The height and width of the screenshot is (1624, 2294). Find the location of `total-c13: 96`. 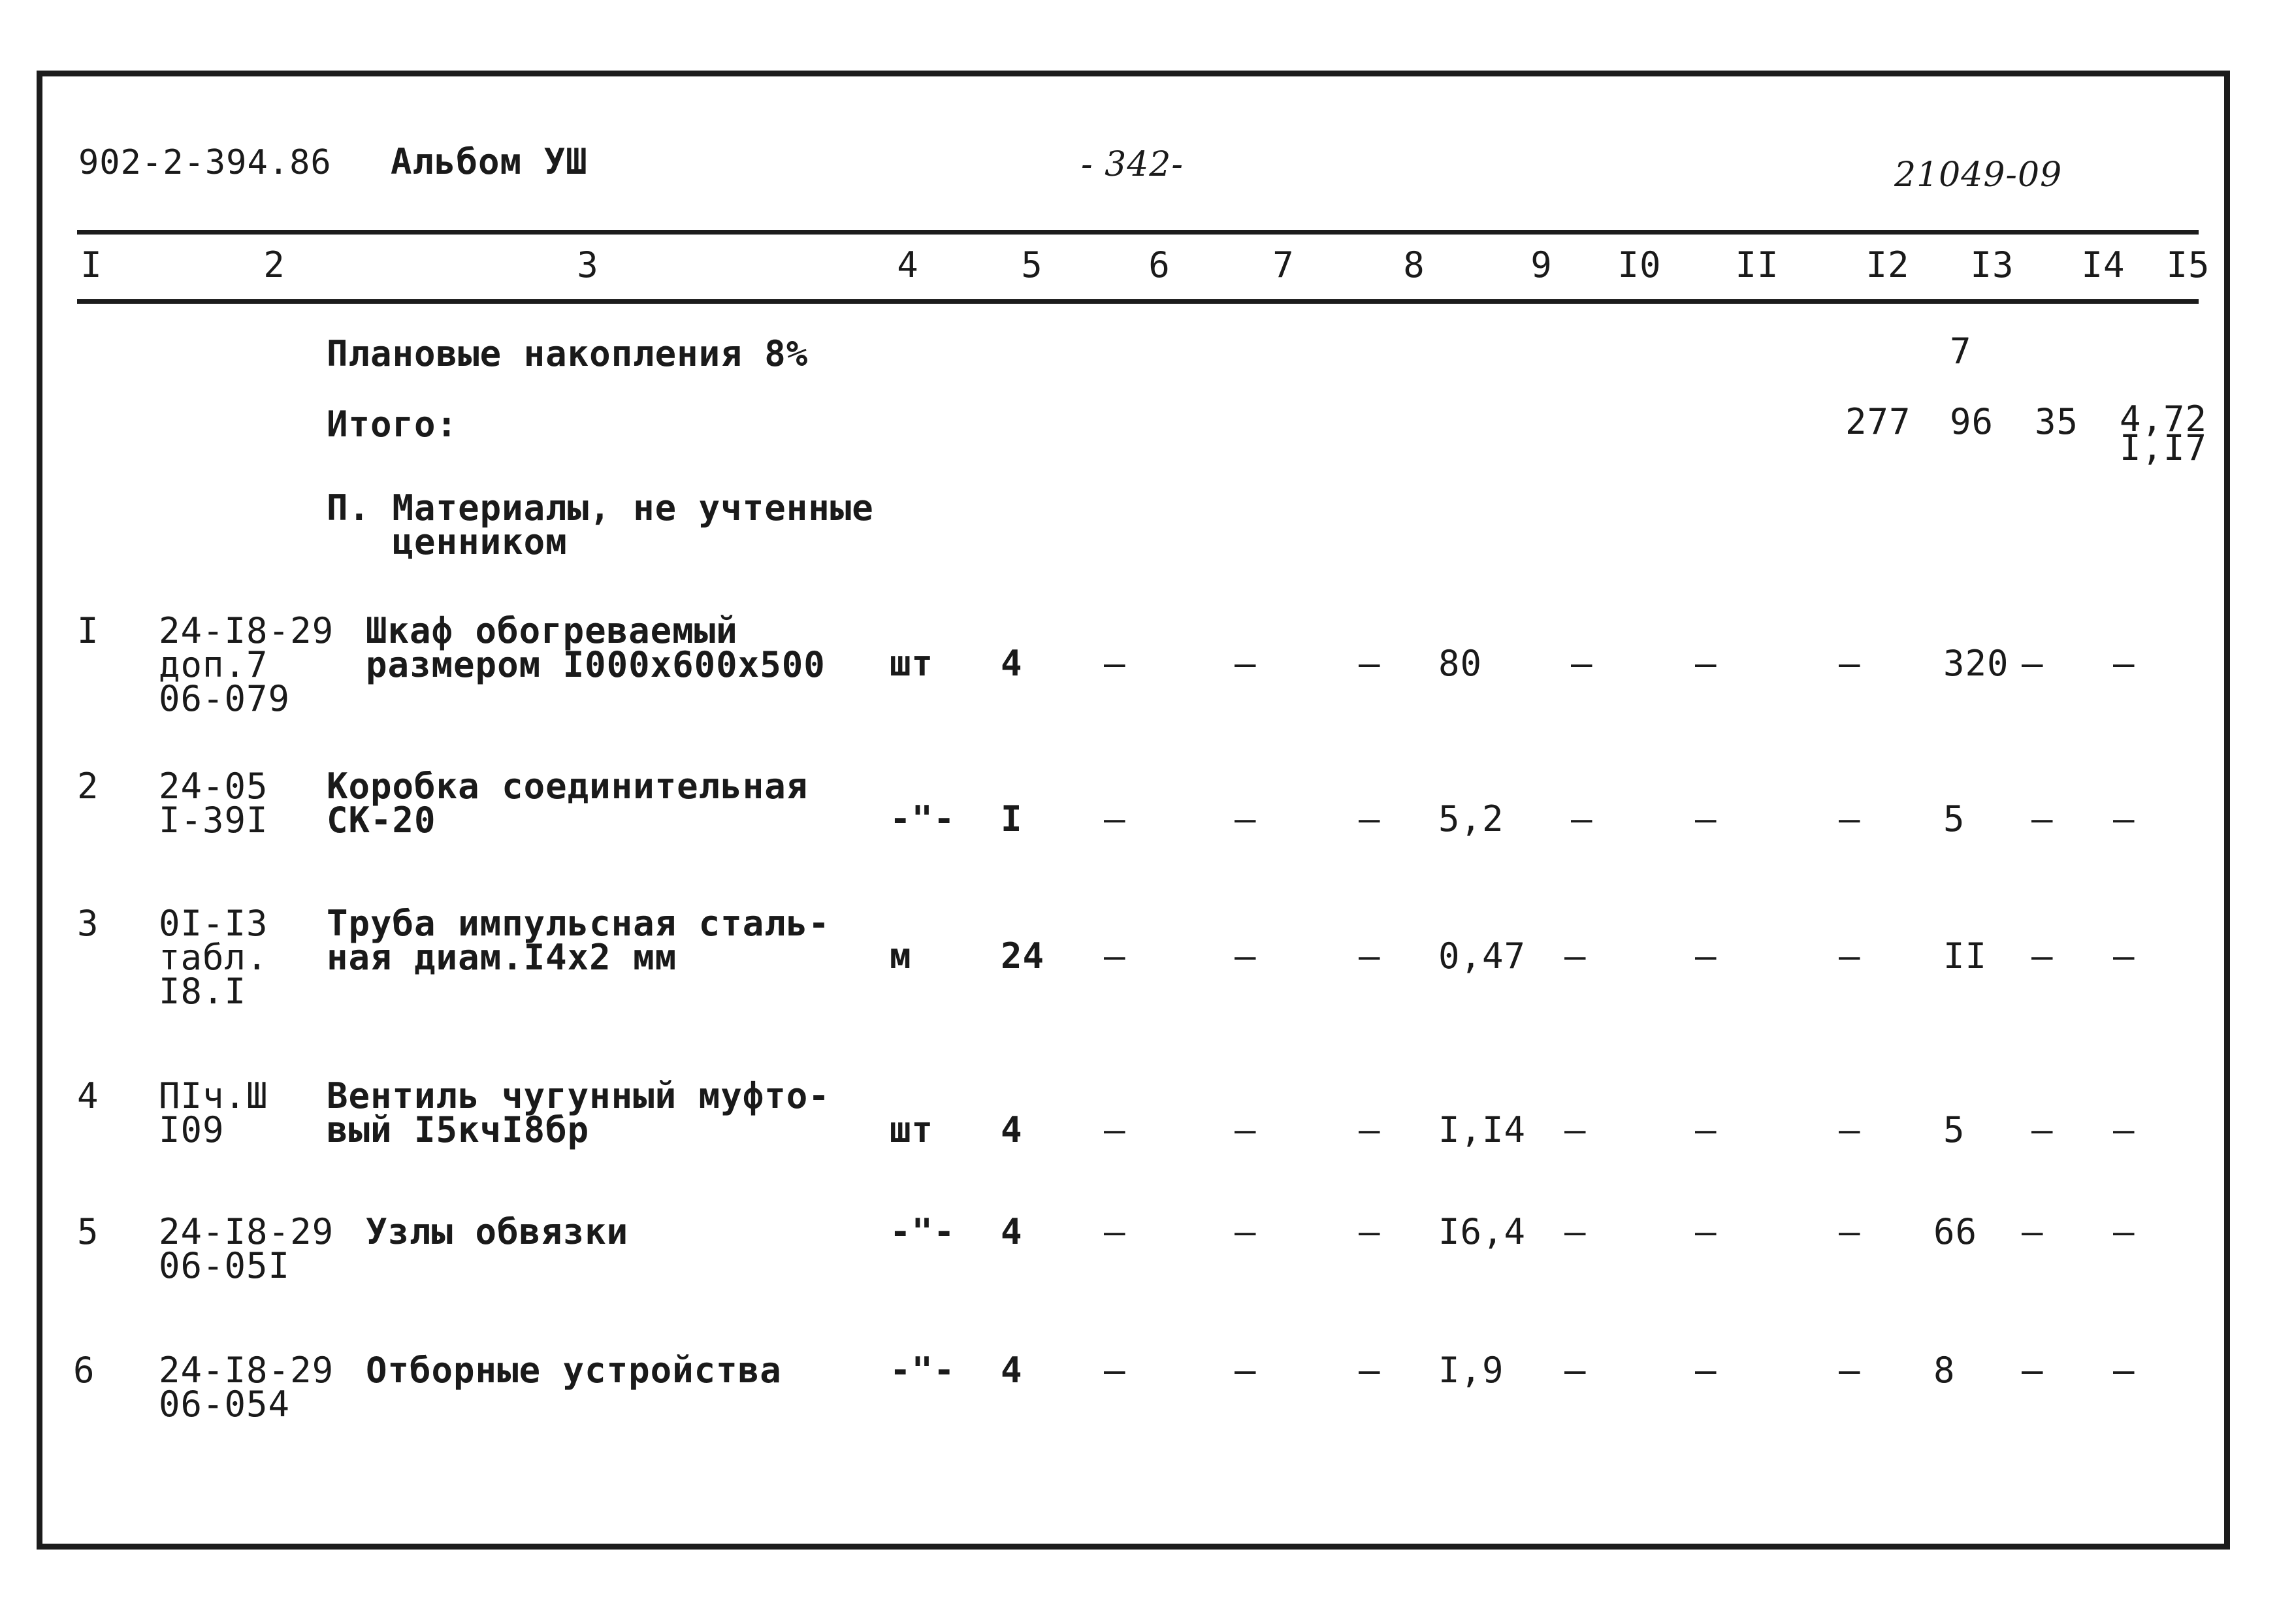

total-c13: 96 is located at coordinates (1972, 421).